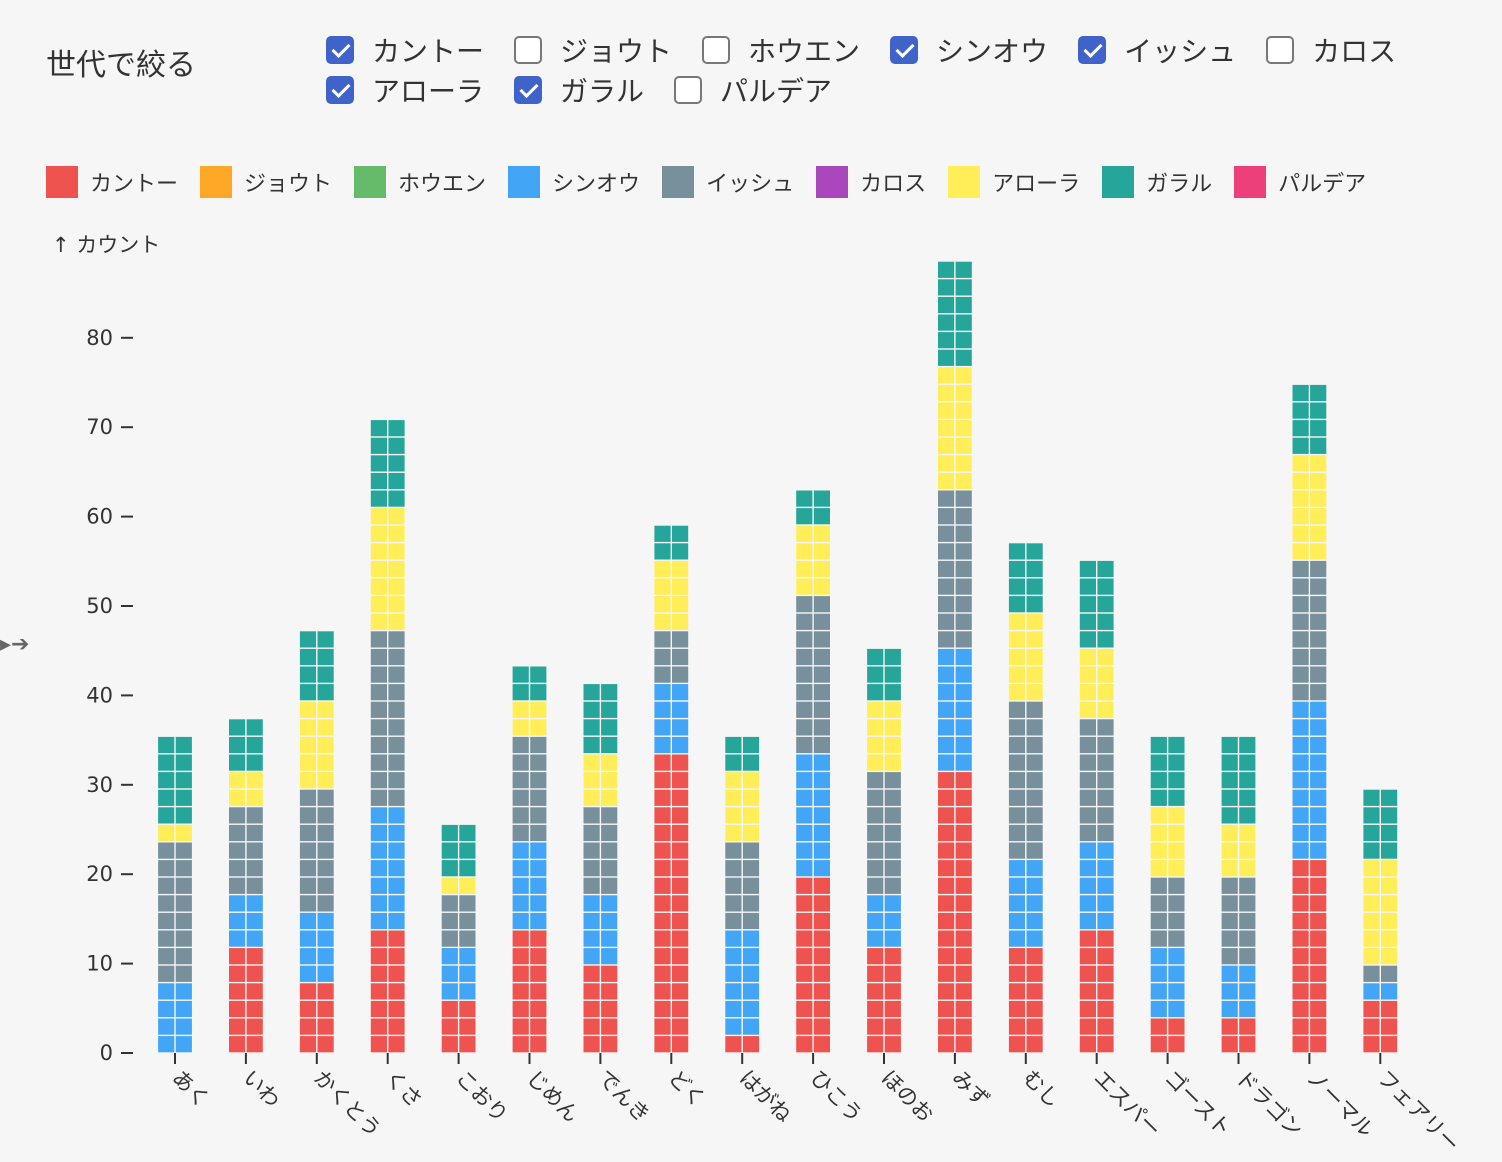 The image size is (1502, 1162). Describe the element at coordinates (579, 90) in the screenshot. I see `filter-option: ガラル` at that location.